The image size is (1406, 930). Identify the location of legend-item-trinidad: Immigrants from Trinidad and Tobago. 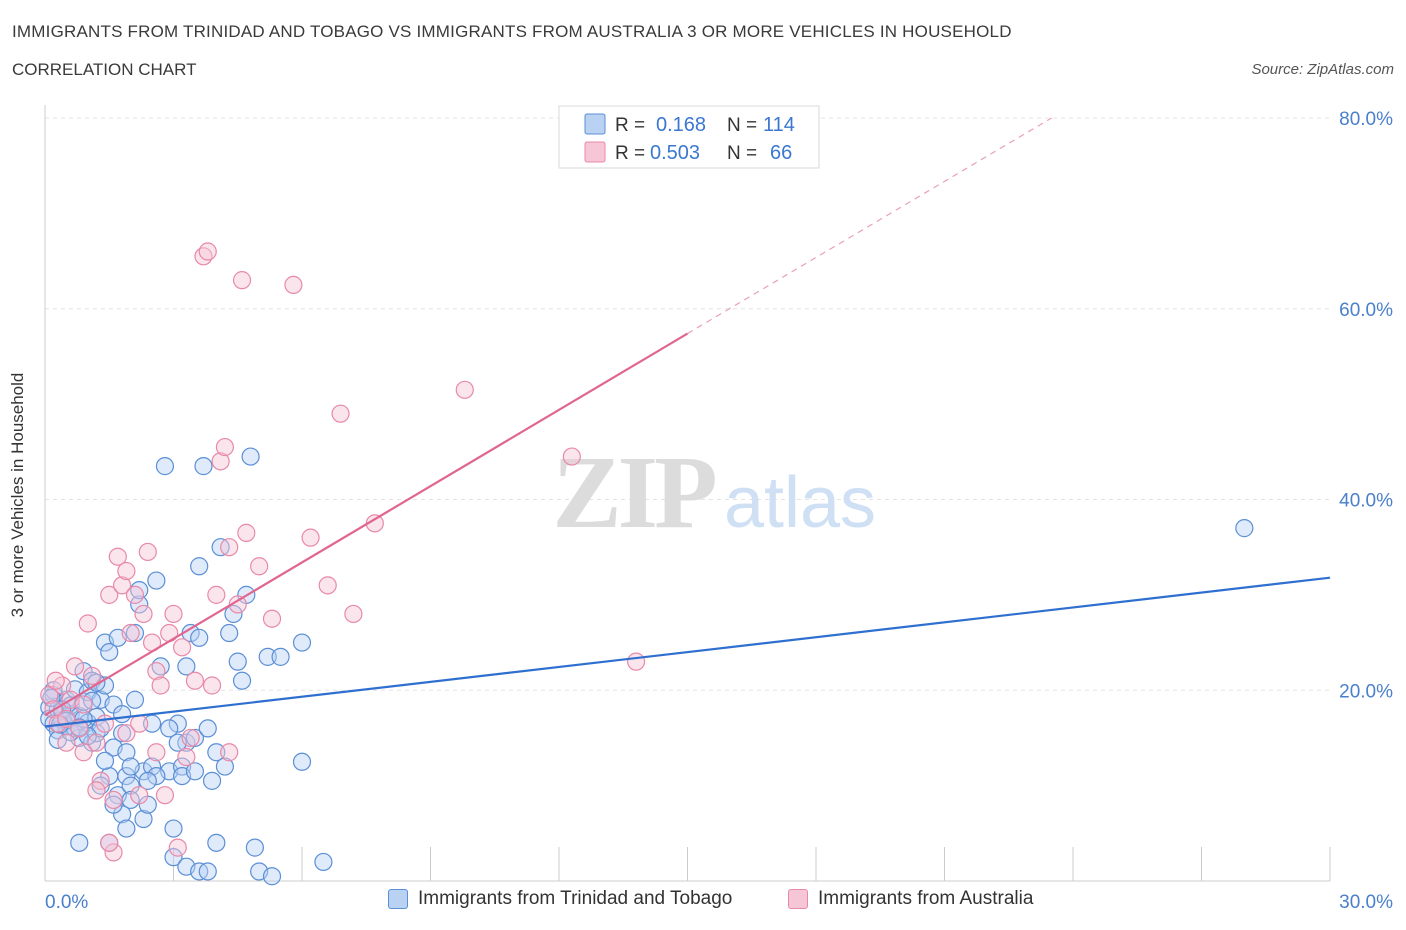
(560, 899).